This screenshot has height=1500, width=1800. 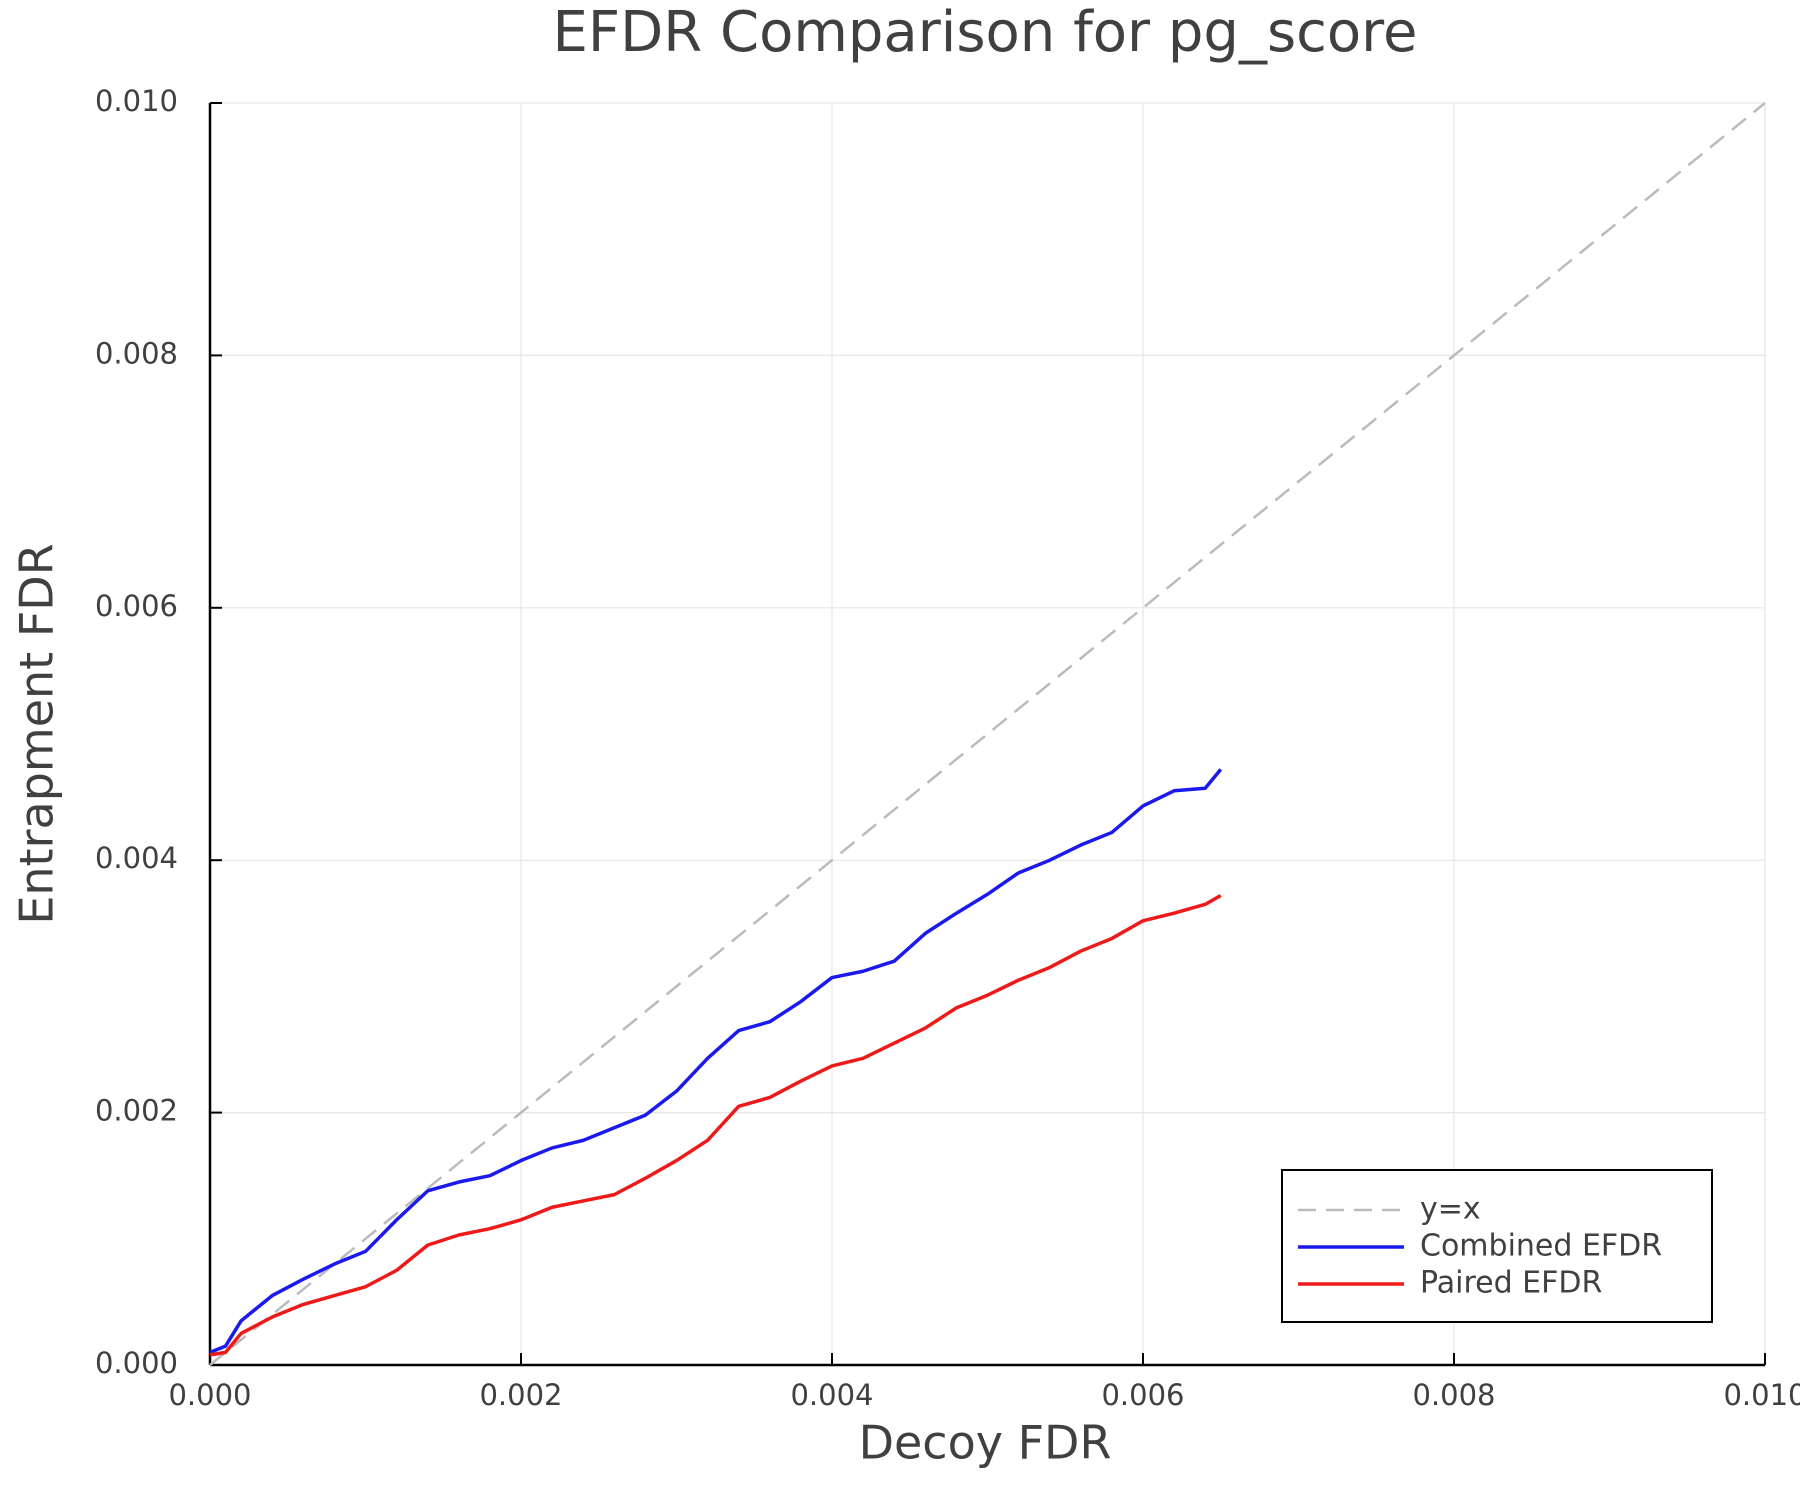 I want to click on legend-label: Paired EFDR, so click(x=1511, y=1283).